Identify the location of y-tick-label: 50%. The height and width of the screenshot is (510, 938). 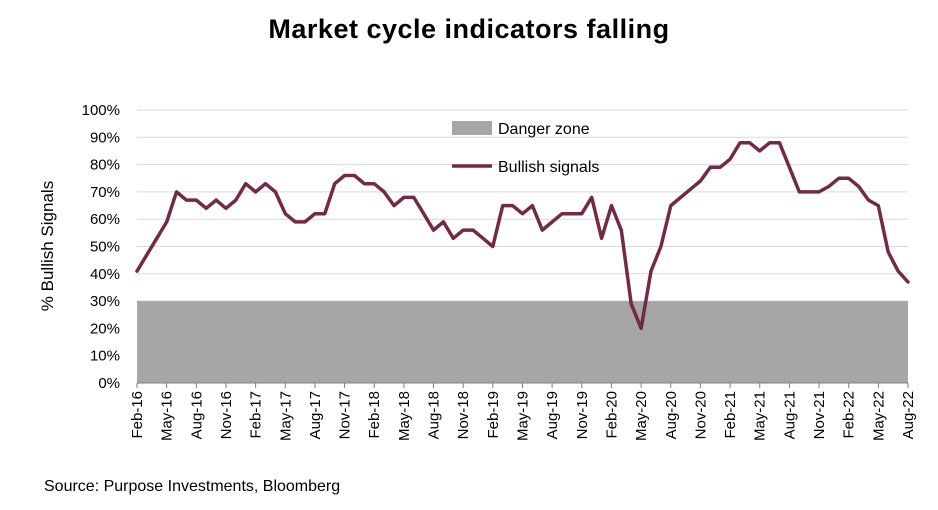
(105, 247).